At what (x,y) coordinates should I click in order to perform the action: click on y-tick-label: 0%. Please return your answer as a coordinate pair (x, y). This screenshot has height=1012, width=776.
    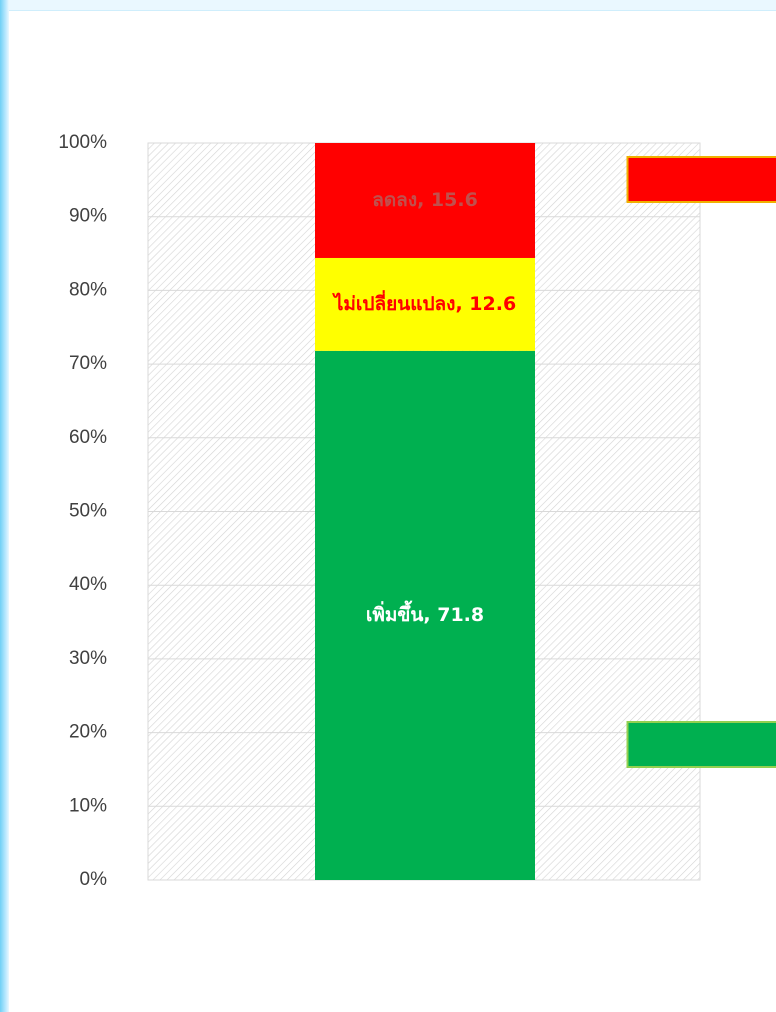
    Looking at the image, I should click on (94, 879).